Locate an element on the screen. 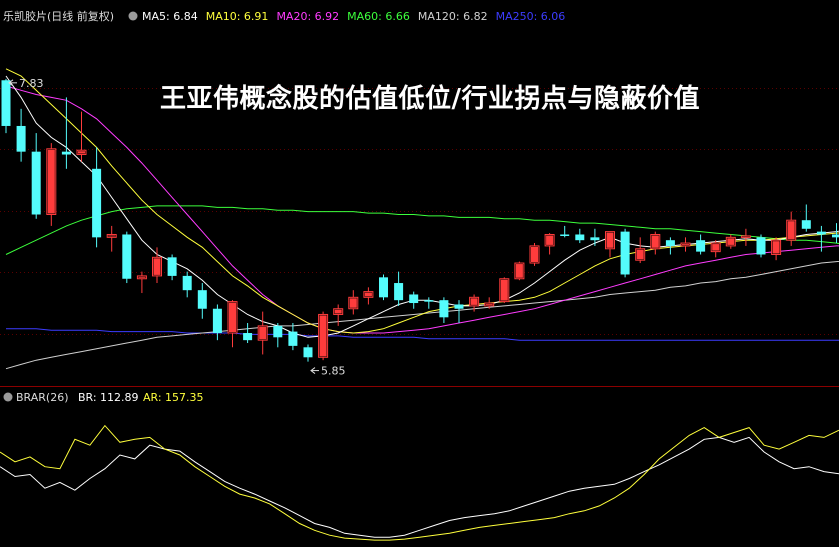 This screenshot has width=839, height=547. indicator-name: BRAR(26) is located at coordinates (42, 397).